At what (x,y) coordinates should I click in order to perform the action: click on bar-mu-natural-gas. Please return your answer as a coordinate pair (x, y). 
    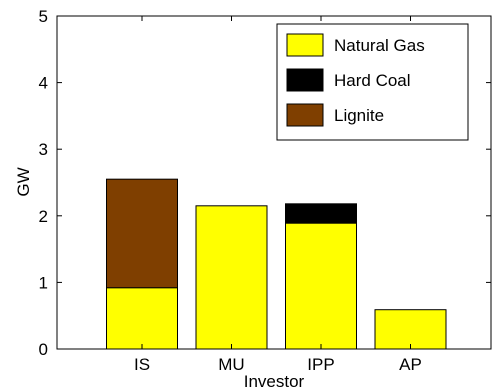
    Looking at the image, I should click on (231, 277).